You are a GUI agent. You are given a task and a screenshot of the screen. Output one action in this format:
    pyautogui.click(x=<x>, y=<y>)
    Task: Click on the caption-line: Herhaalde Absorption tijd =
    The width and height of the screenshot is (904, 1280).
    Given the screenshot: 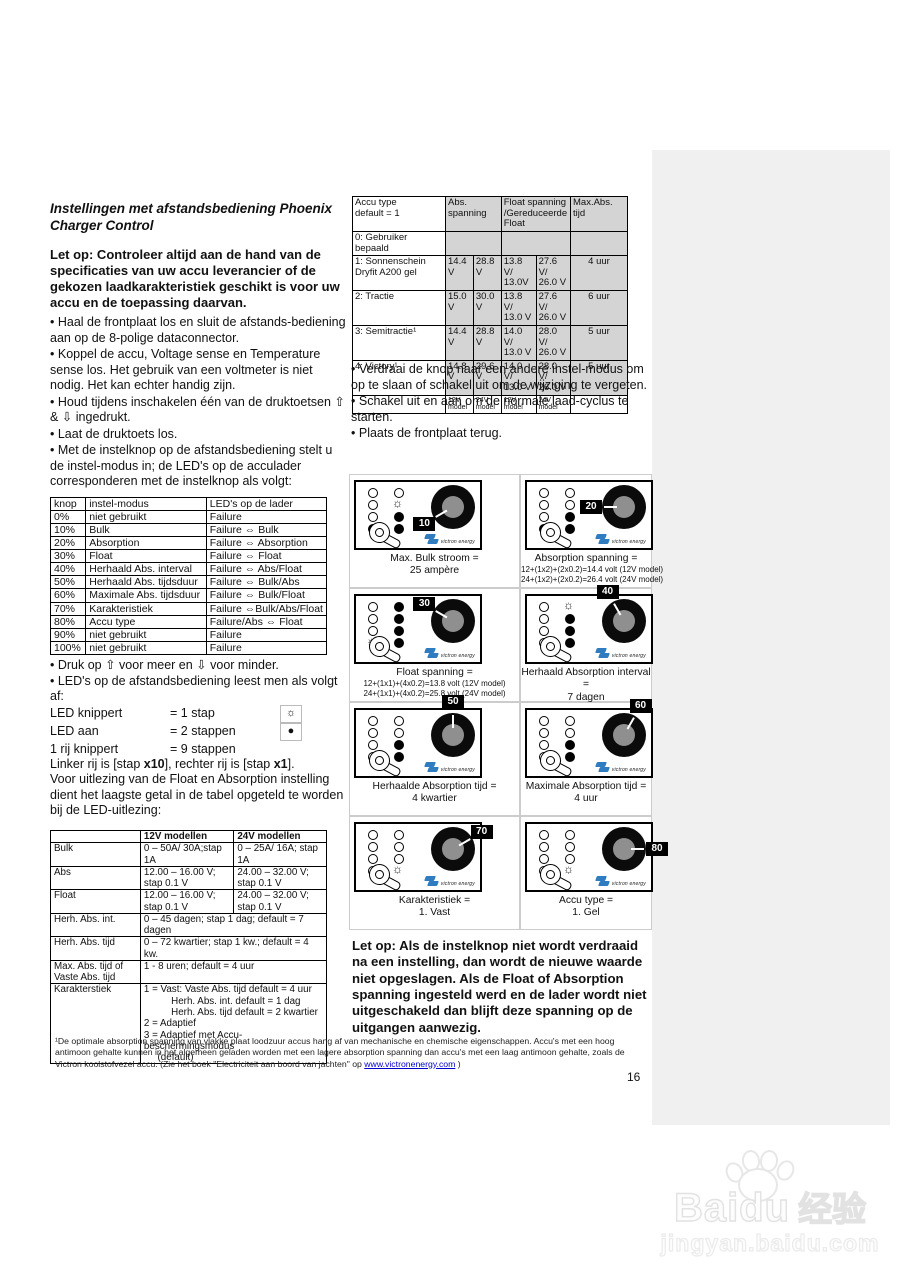 What is the action you would take?
    pyautogui.click(x=434, y=786)
    